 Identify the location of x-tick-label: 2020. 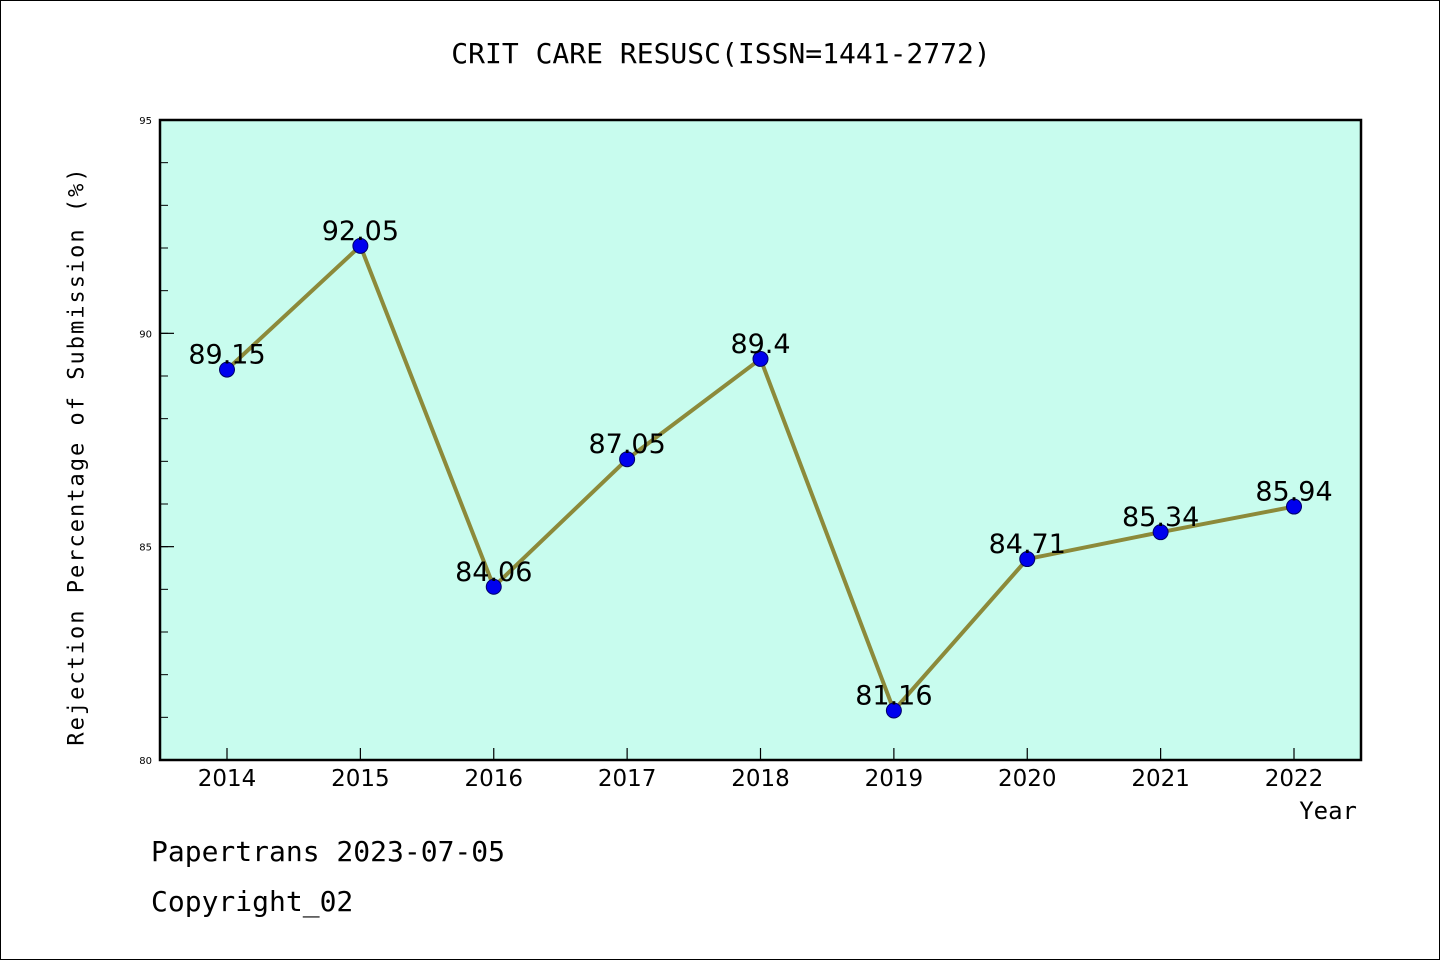
(1027, 779).